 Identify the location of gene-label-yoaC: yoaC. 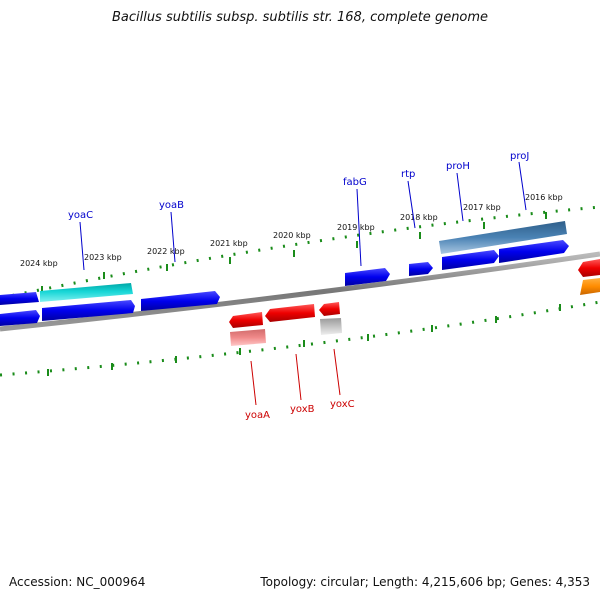
(80, 215).